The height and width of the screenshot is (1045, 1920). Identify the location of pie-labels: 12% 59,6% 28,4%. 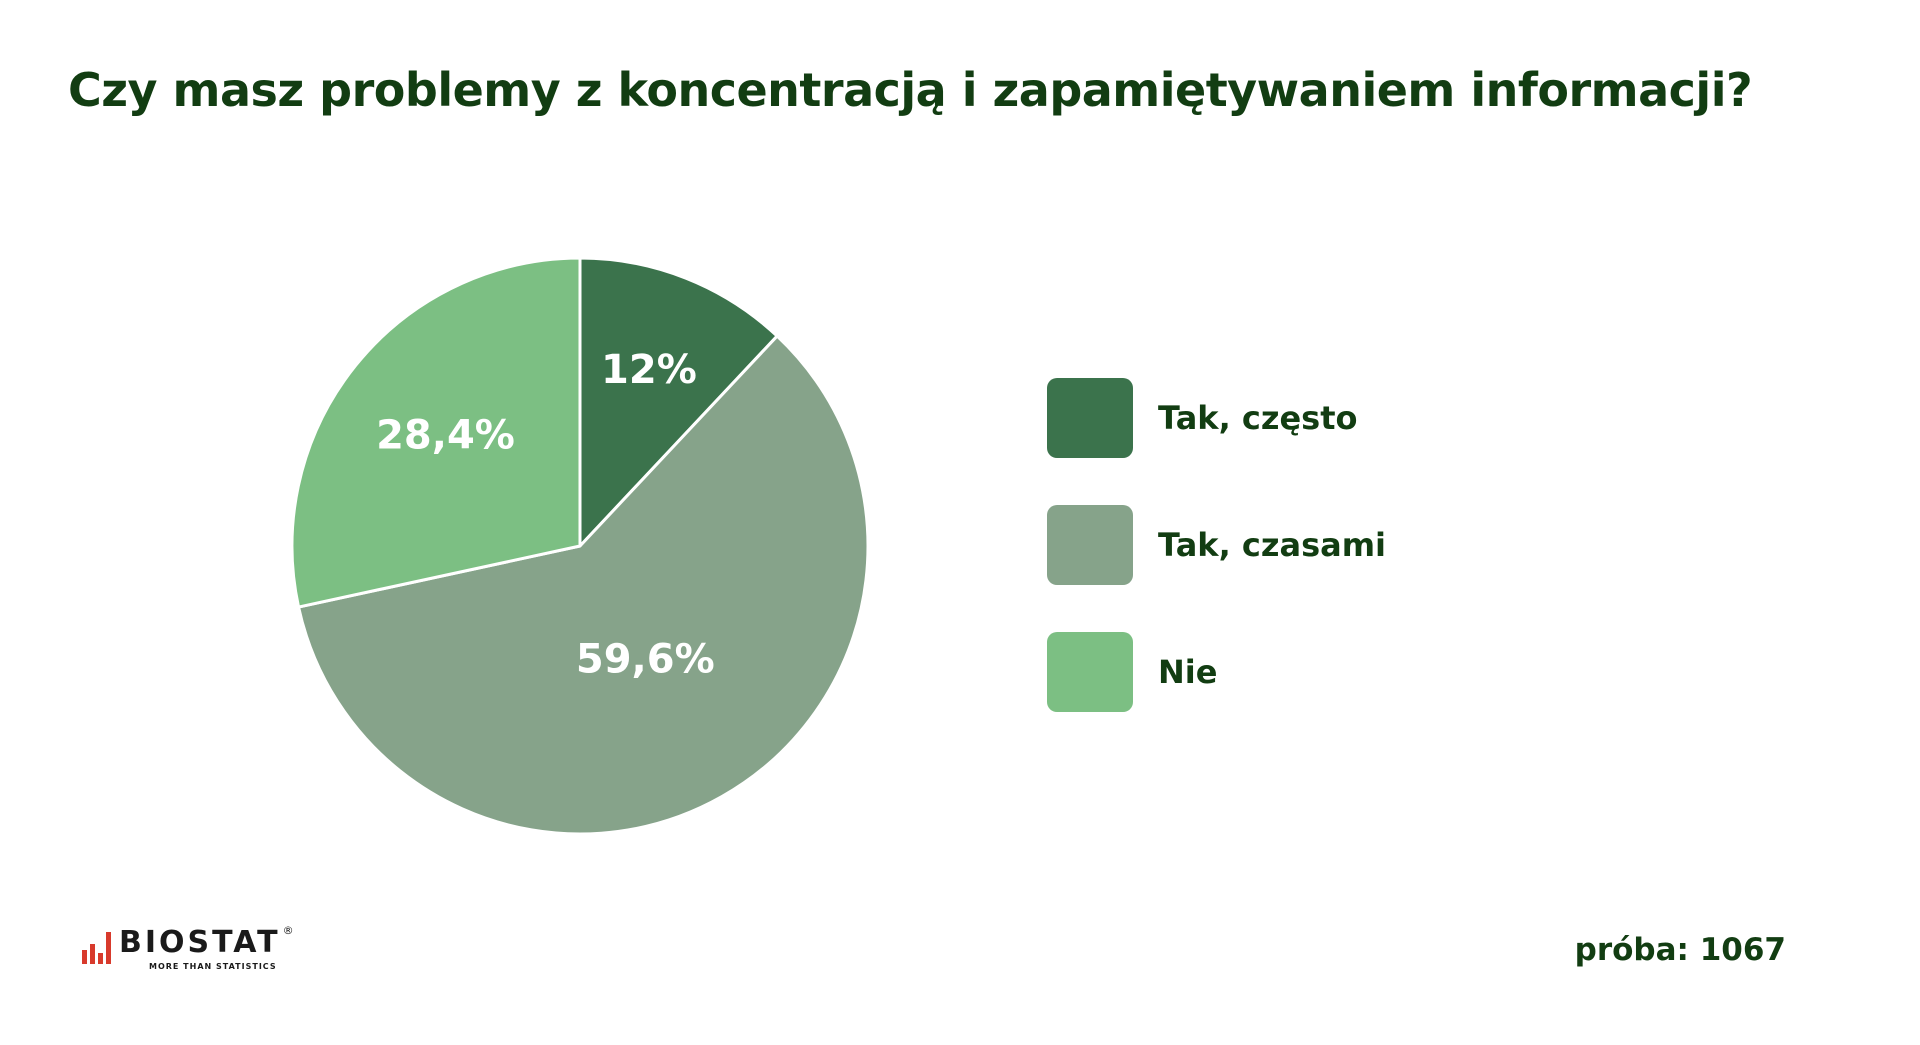
(545, 514).